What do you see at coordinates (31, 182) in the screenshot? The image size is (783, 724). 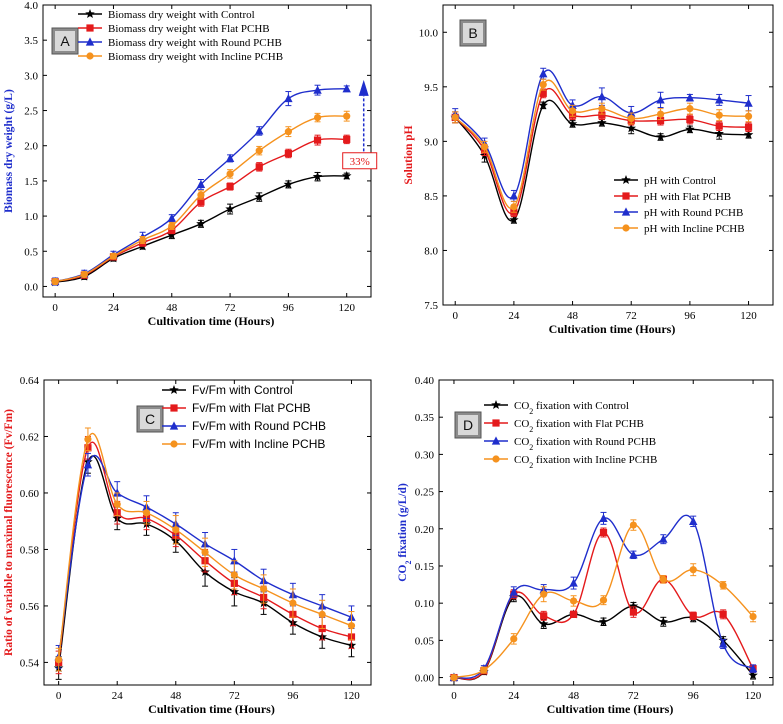 I see `y-tick-label: 1.5` at bounding box center [31, 182].